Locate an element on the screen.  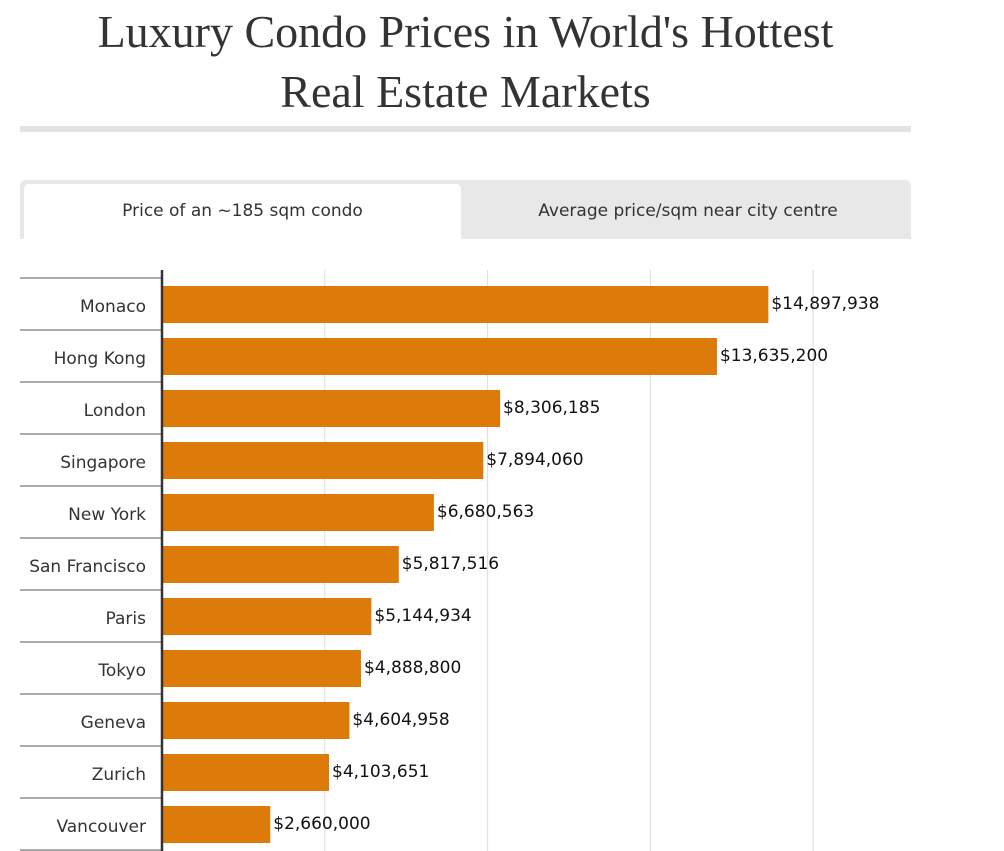
category-label: Singapore is located at coordinates (103, 463).